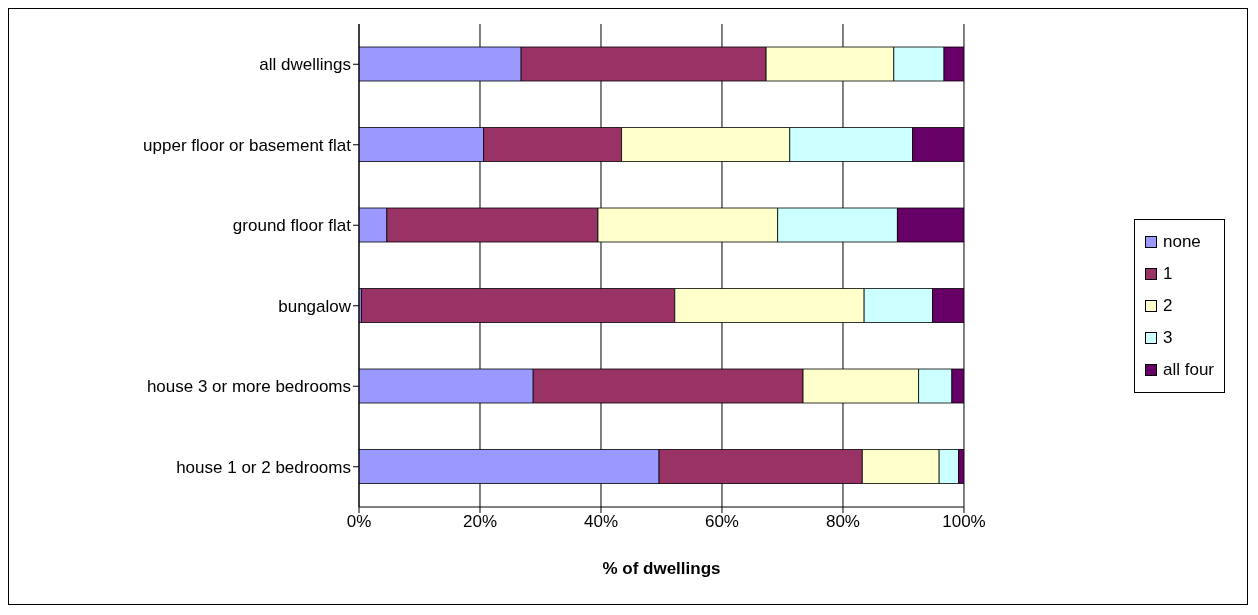 This screenshot has width=1258, height=615. What do you see at coordinates (263, 467) in the screenshot?
I see `y-tick-label: house 1 or 2 bedrooms` at bounding box center [263, 467].